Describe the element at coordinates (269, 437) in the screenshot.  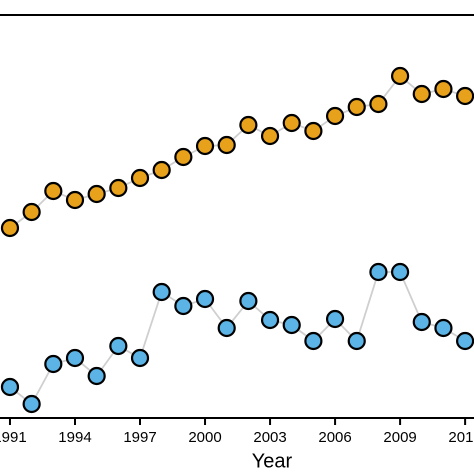
I see `x-tick-label: 2003` at that location.